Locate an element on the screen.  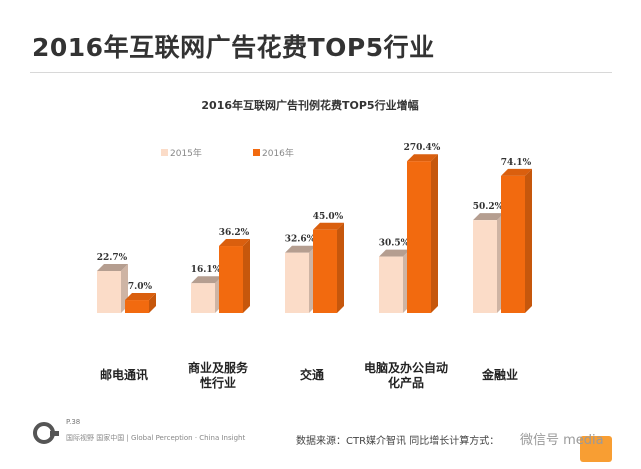
bar-2015: 16.1% is located at coordinates (206, 289).